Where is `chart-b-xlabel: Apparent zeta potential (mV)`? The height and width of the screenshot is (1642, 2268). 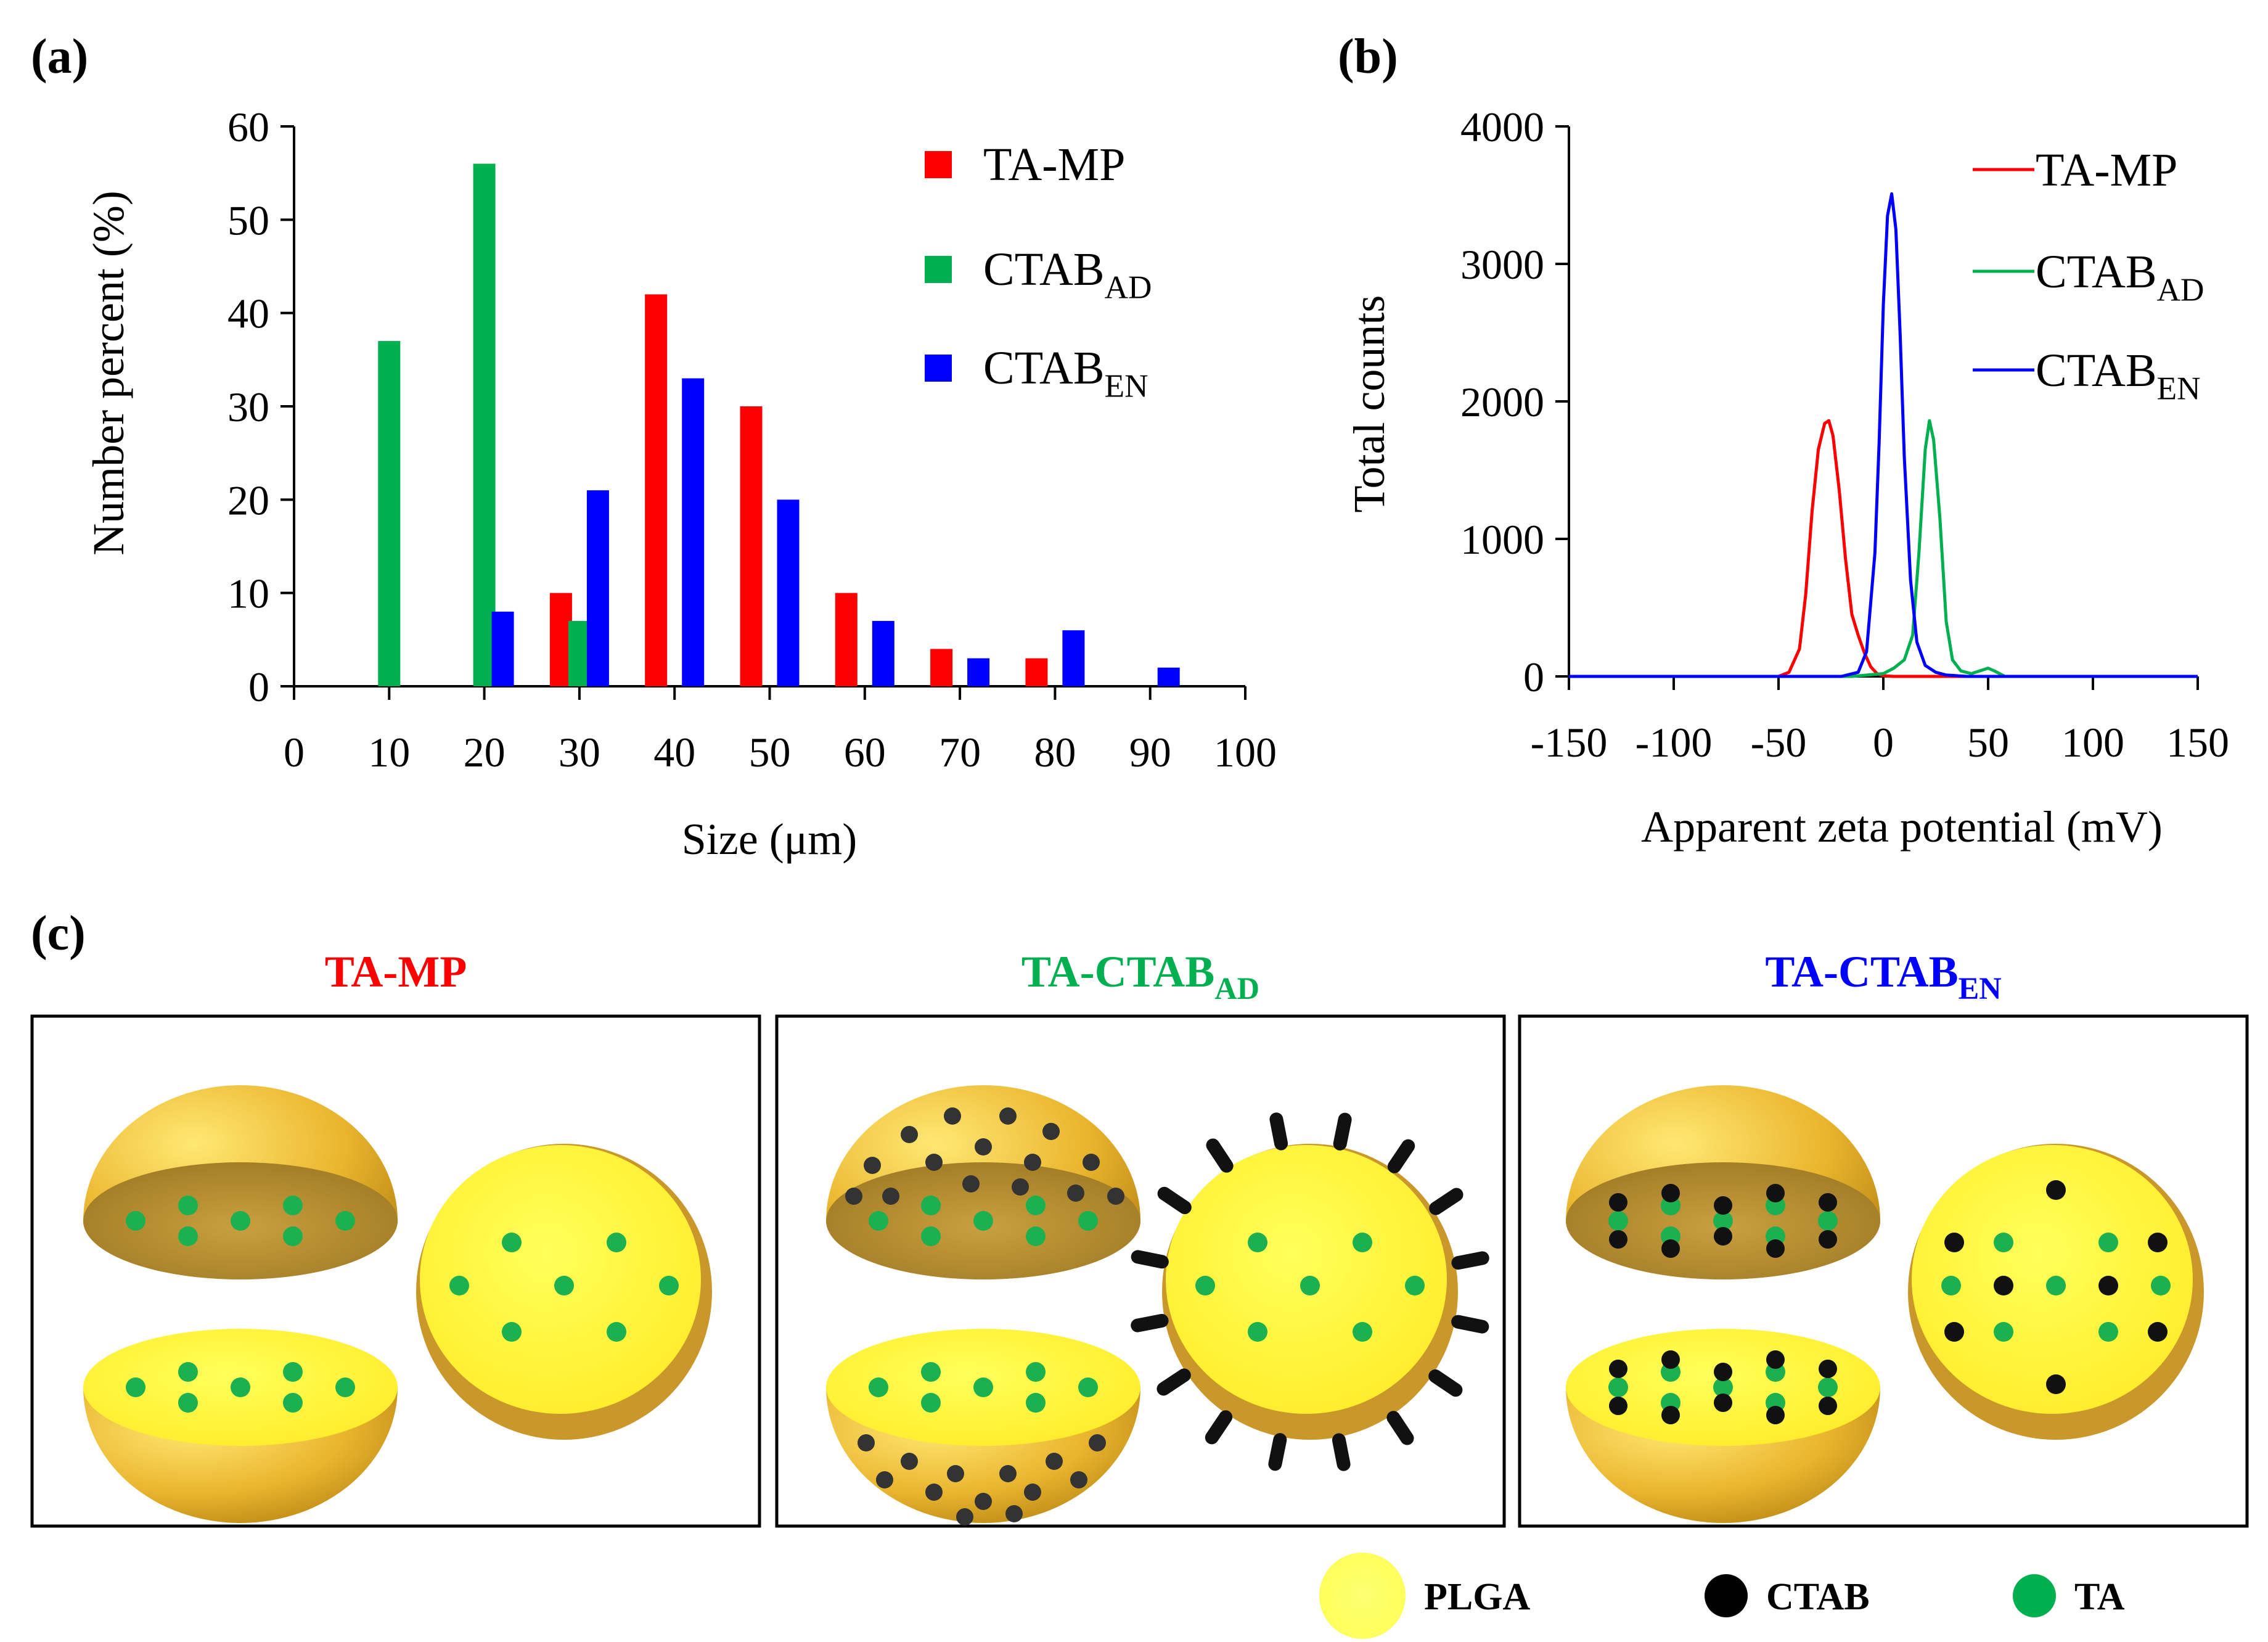
chart-b-xlabel: Apparent zeta potential (mV) is located at coordinates (1902, 827).